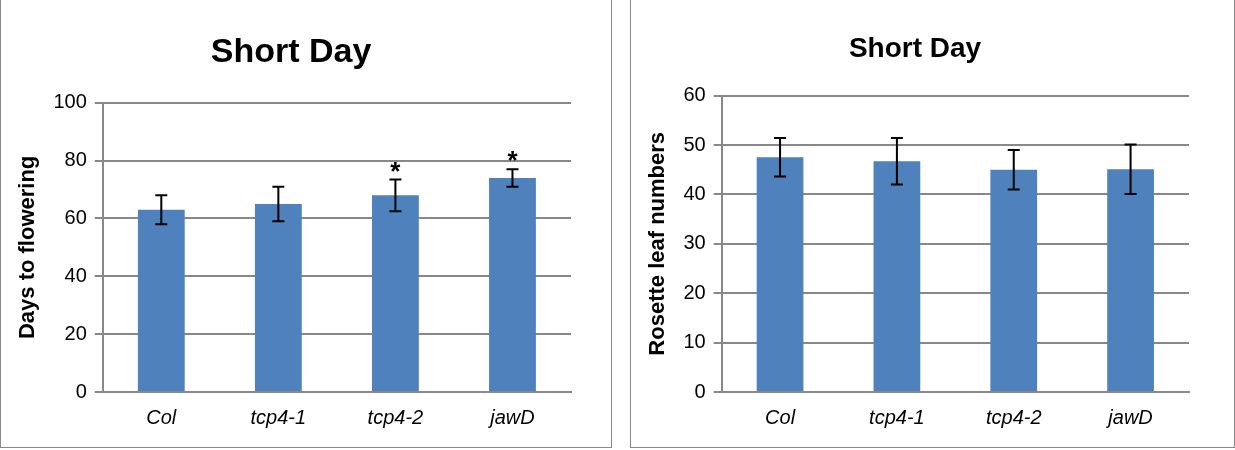 The image size is (1235, 450). Describe the element at coordinates (75, 159) in the screenshot. I see `y-tick-label: 80` at that location.